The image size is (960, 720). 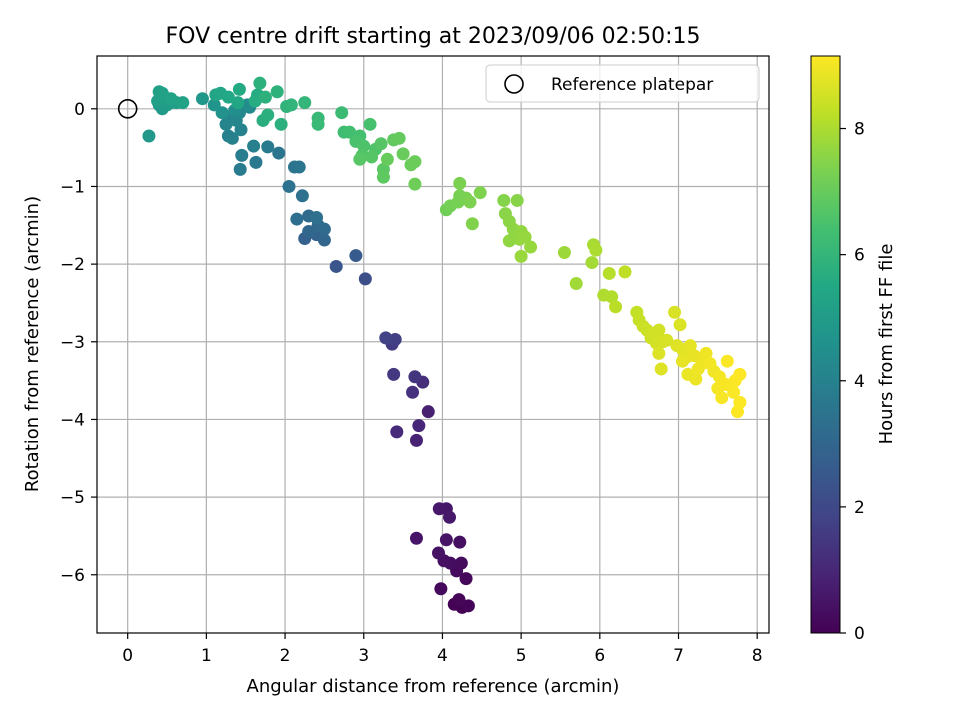 I want to click on x-tick-label: 7, so click(x=678, y=656).